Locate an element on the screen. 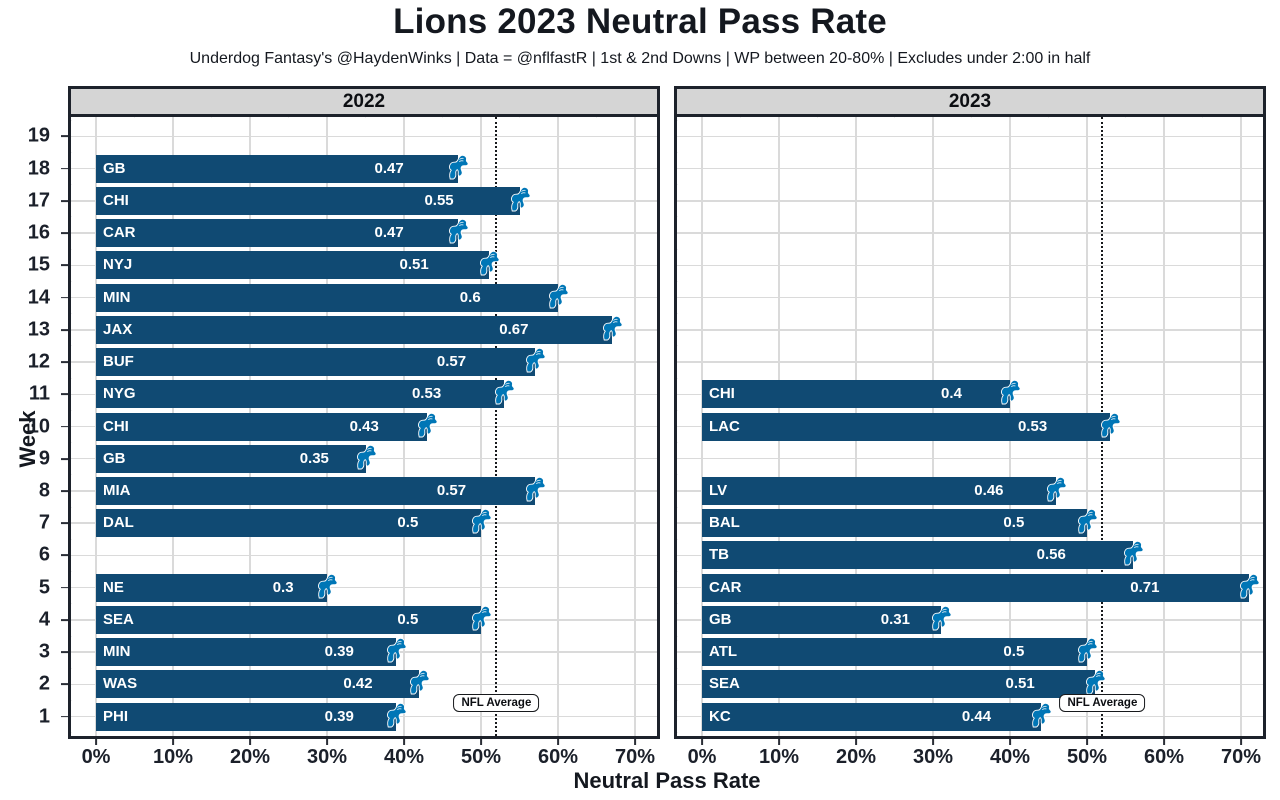 The height and width of the screenshot is (800, 1280). bar-value-label: 0.71 is located at coordinates (1145, 587).